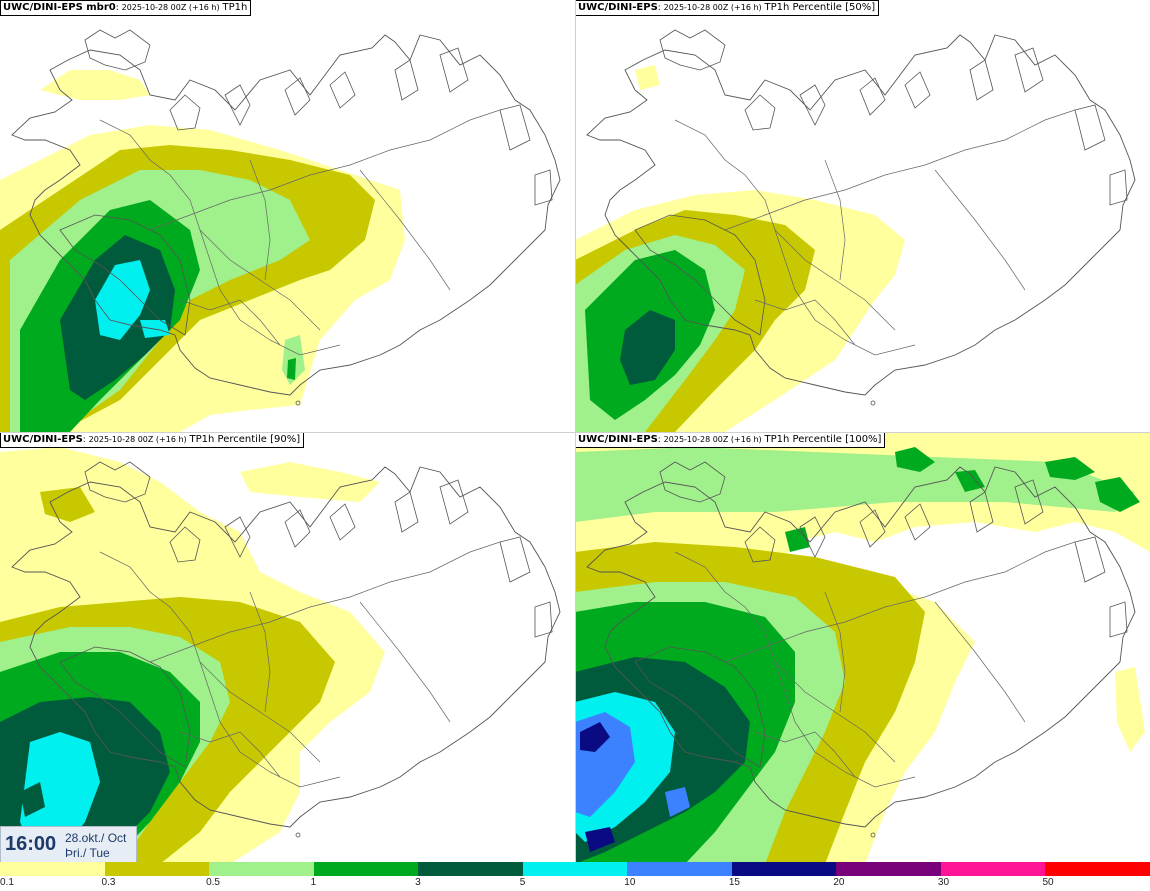 This screenshot has height=891, width=1150. Describe the element at coordinates (839, 882) in the screenshot. I see `colorbar-label: 20` at that location.